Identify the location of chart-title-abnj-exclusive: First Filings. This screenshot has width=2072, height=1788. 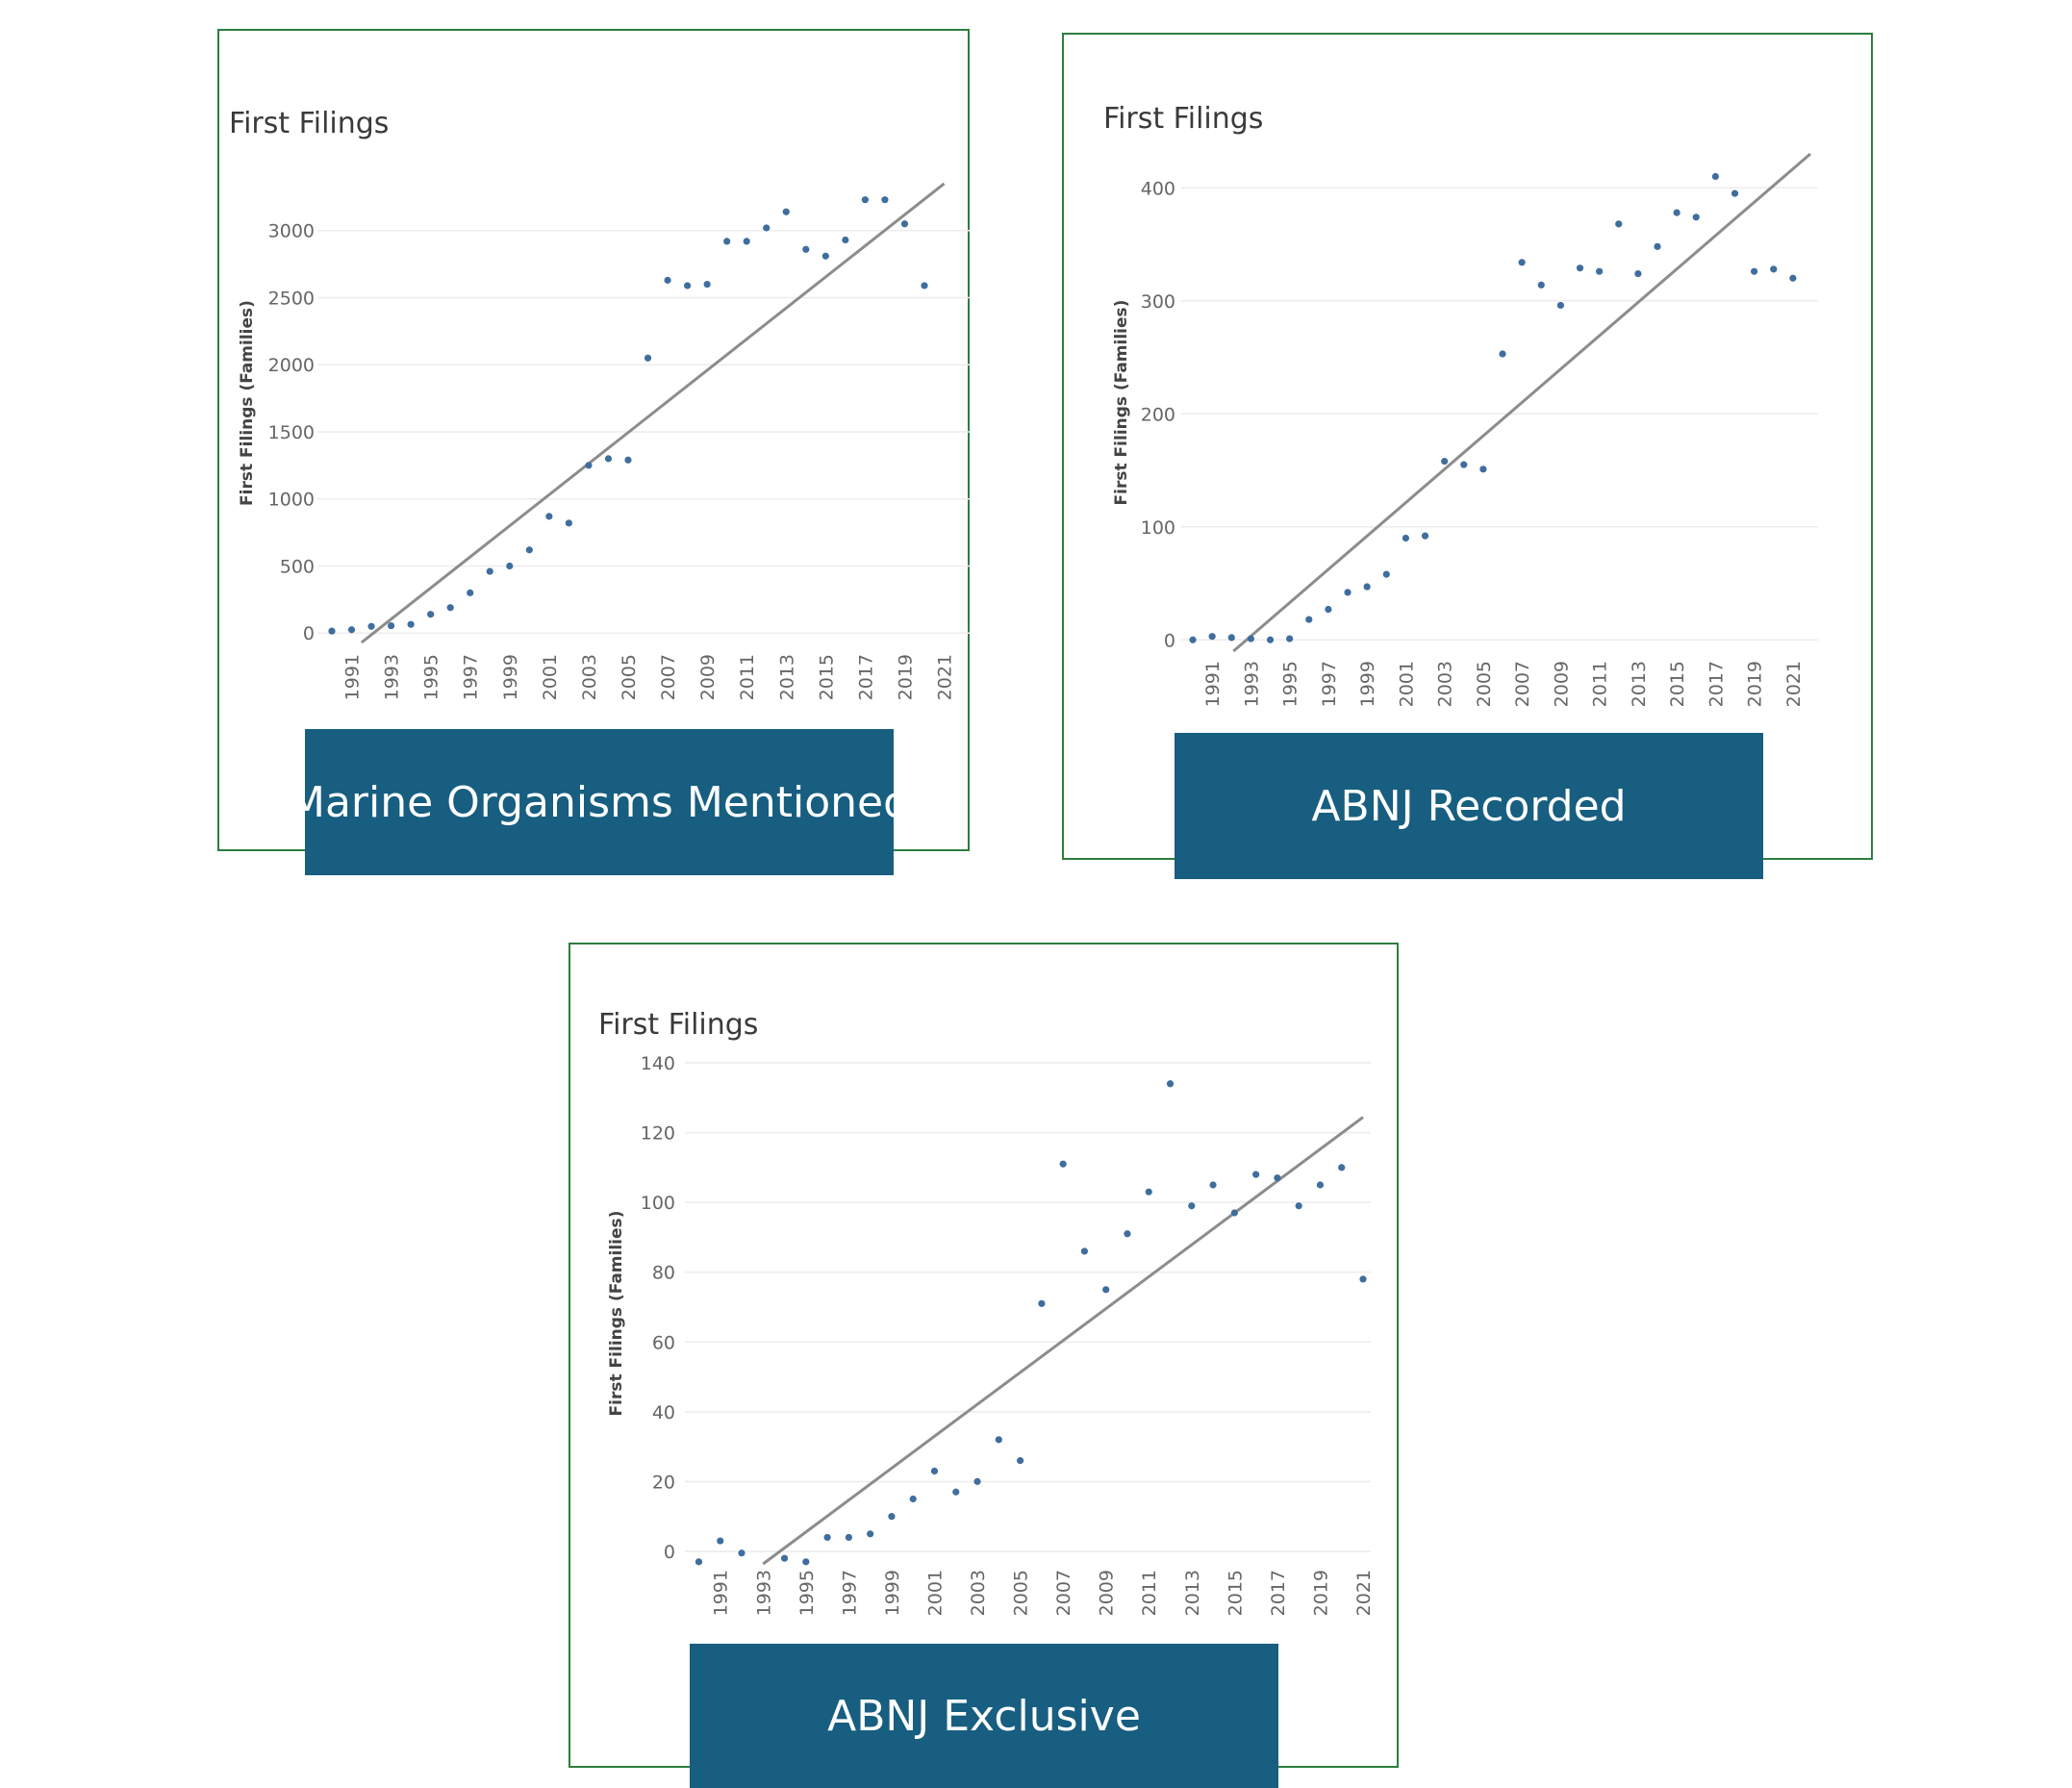
(678, 1025).